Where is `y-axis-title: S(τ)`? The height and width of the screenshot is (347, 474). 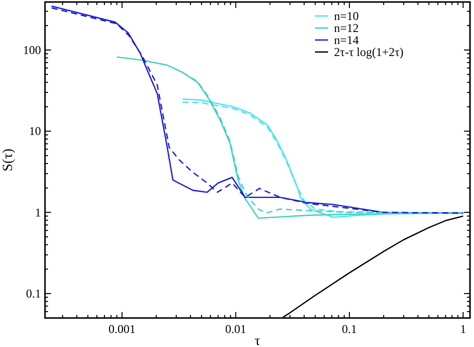
y-axis-title: S(τ) is located at coordinates (8, 160).